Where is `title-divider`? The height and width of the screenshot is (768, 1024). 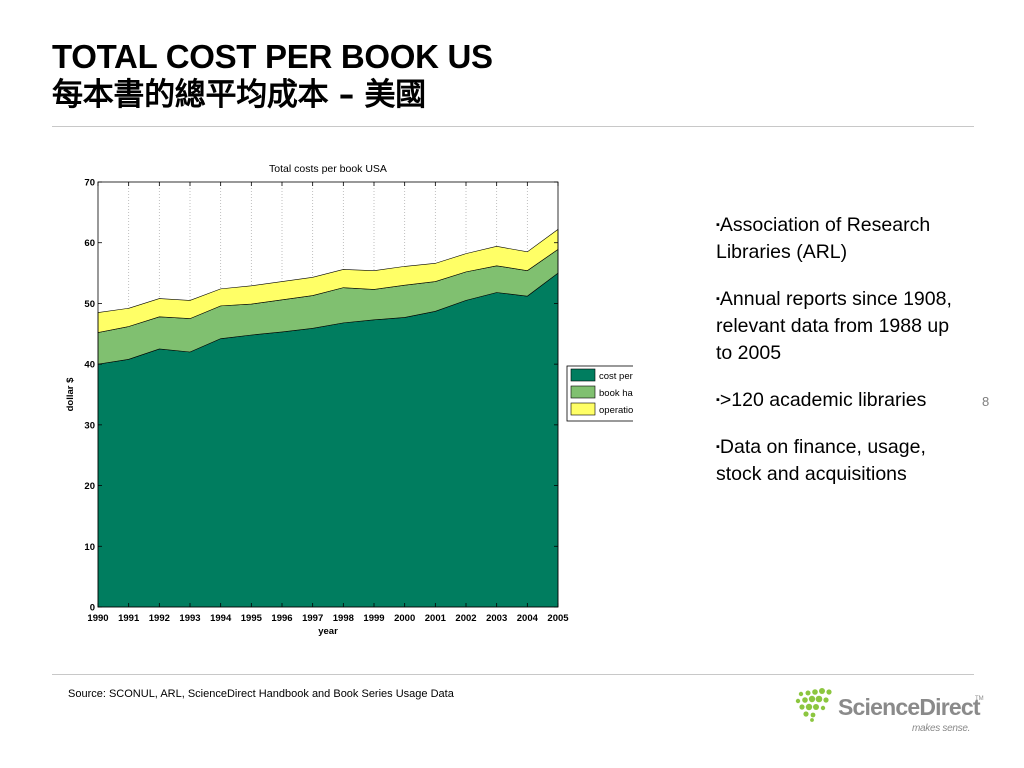 title-divider is located at coordinates (513, 126).